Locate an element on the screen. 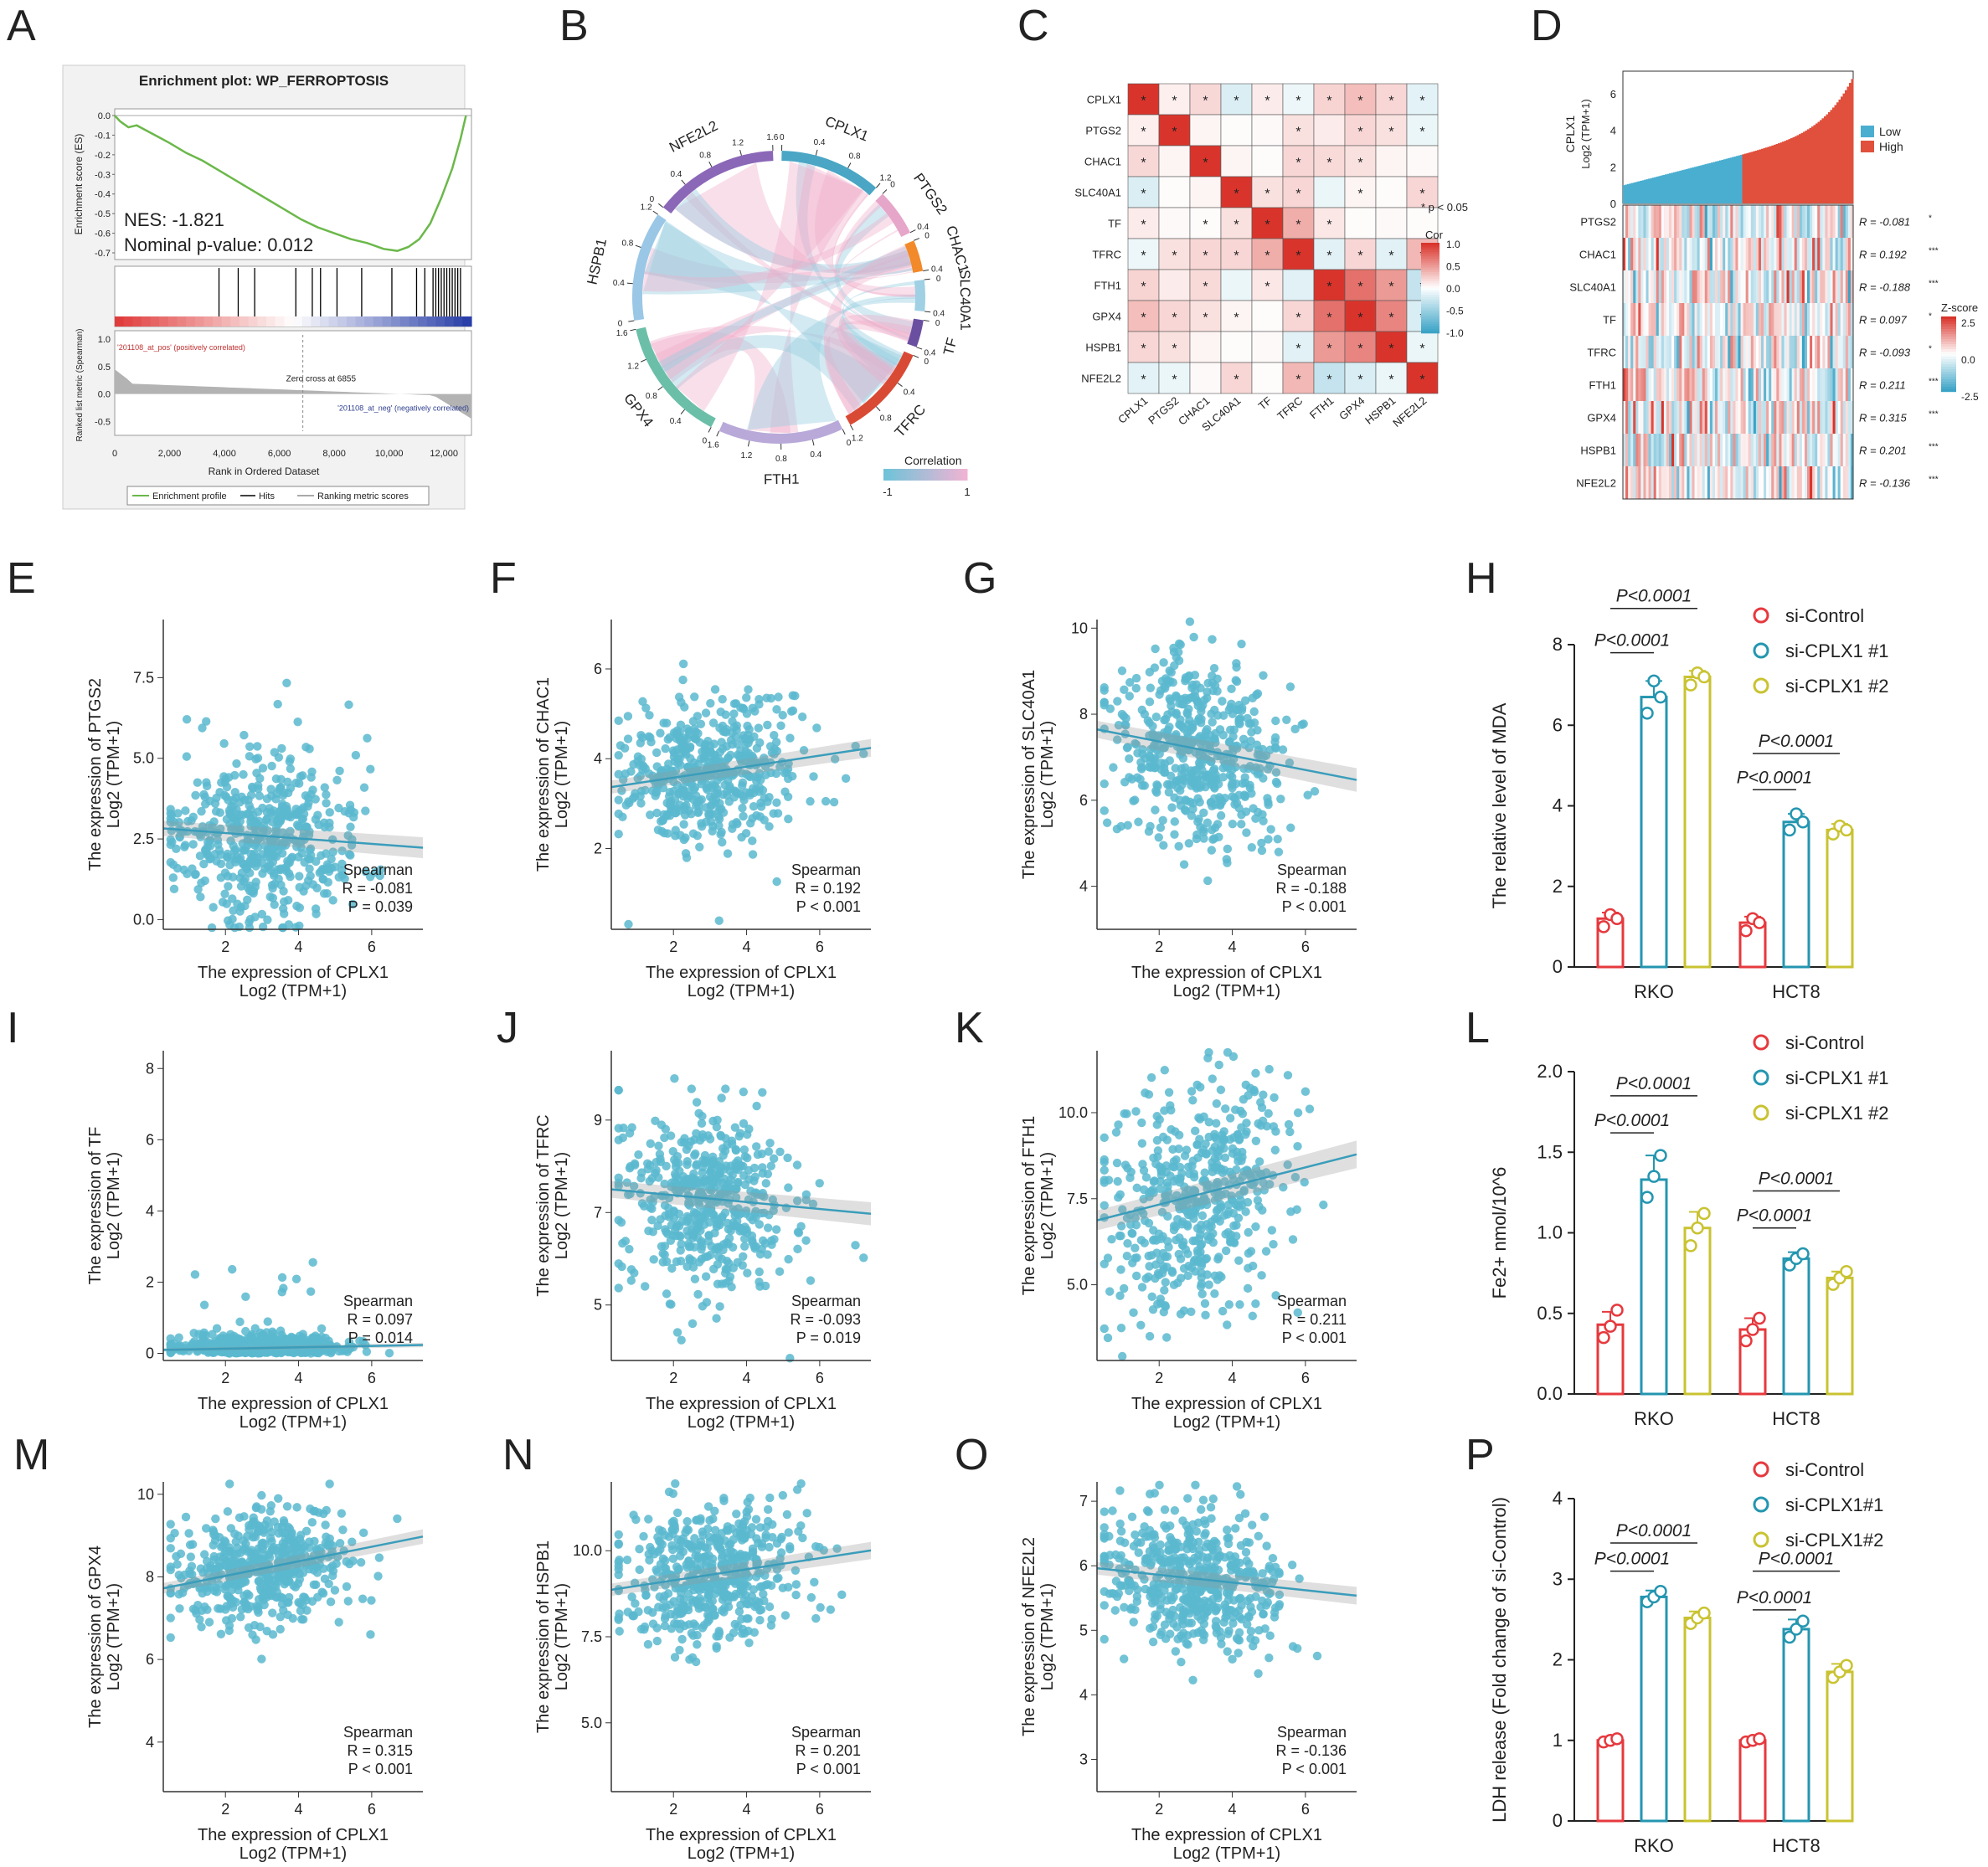 Image resolution: width=1988 pixels, height=1867 pixels. x-tick: 4 is located at coordinates (747, 1378).